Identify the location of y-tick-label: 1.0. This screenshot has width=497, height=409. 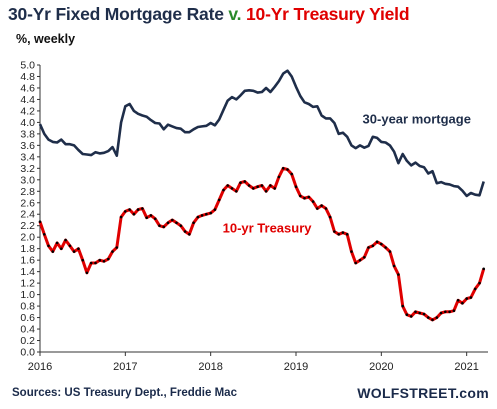
(27, 295).